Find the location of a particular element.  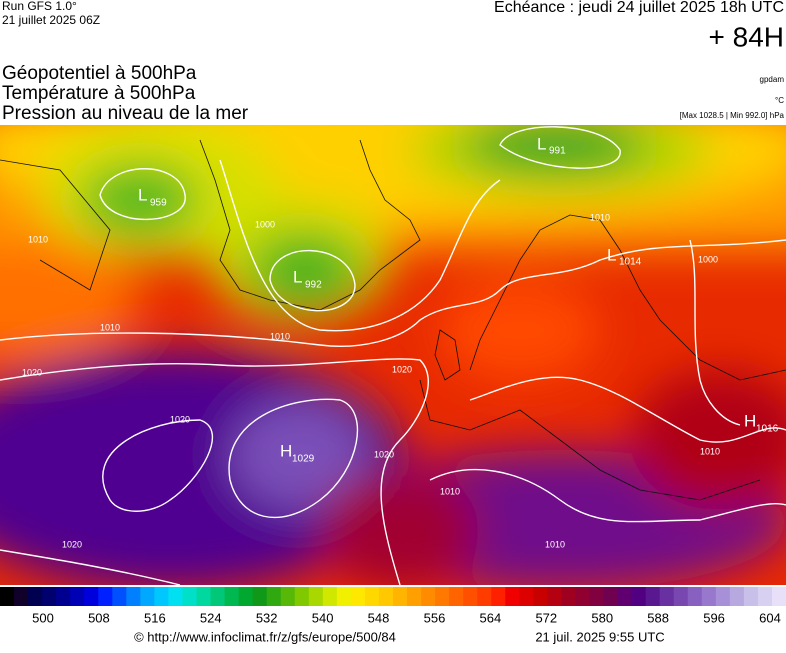

colorbar-tick-label: 580 is located at coordinates (602, 617).